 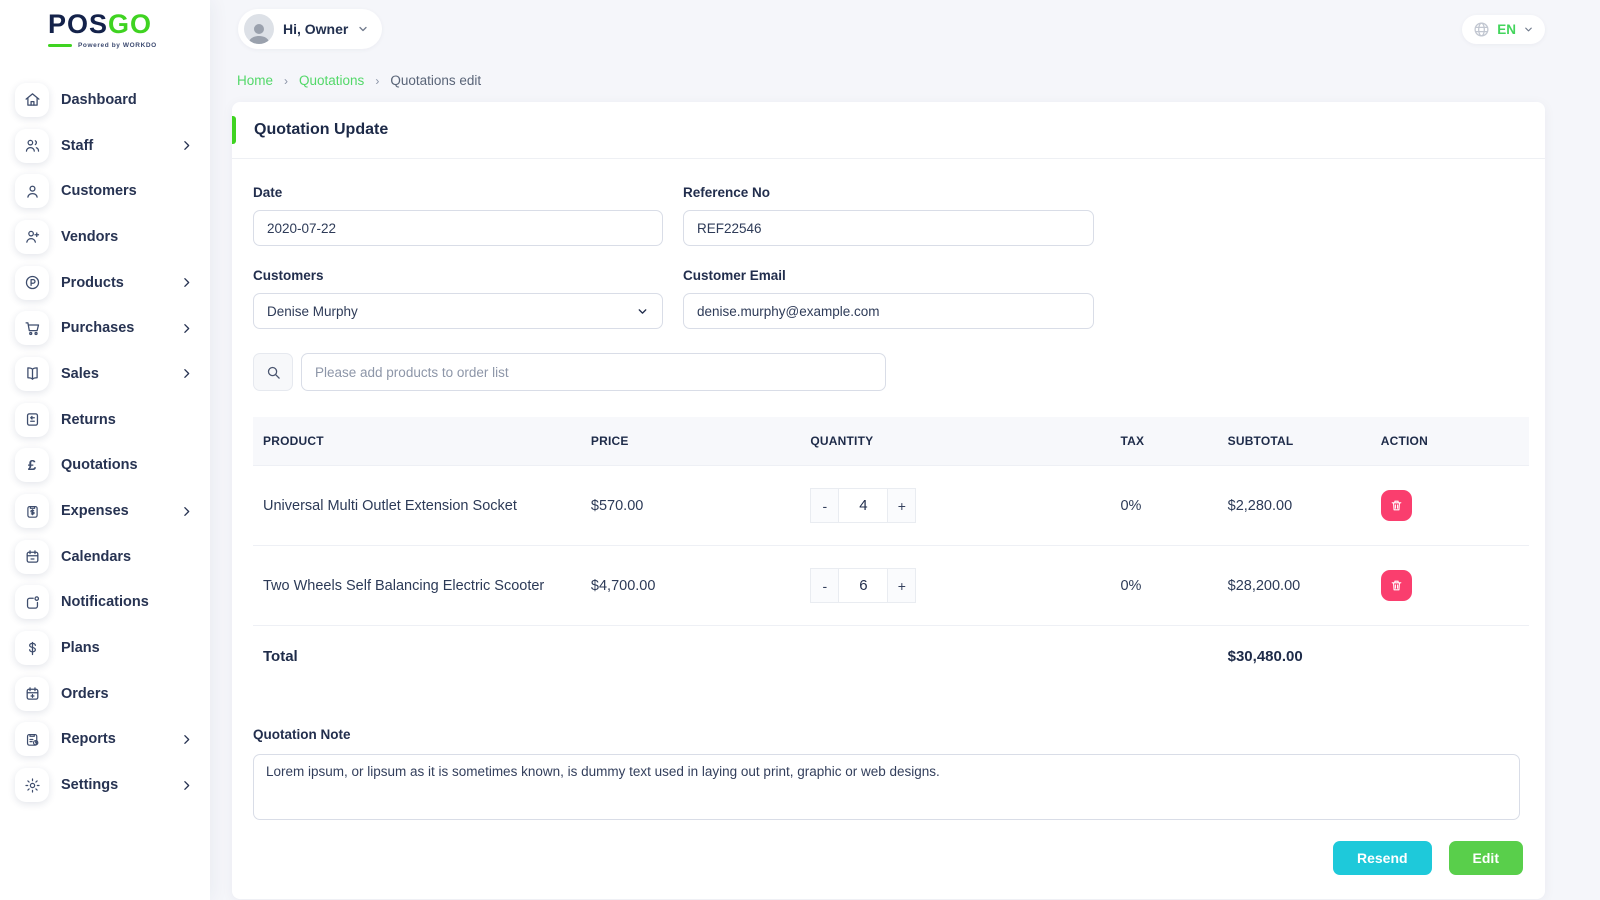 I want to click on quantity-stepper: - 6 +, so click(x=863, y=585).